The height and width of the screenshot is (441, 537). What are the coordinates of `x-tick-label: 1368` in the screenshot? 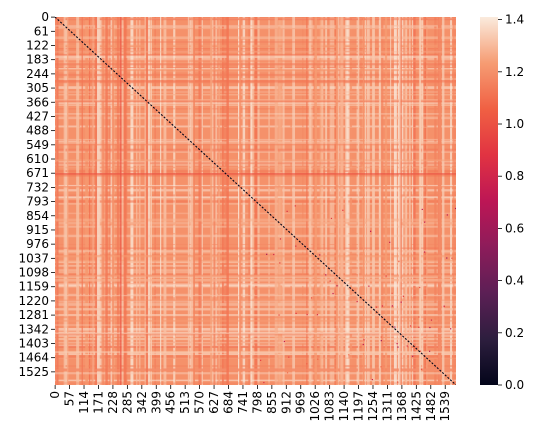 It's located at (402, 406).